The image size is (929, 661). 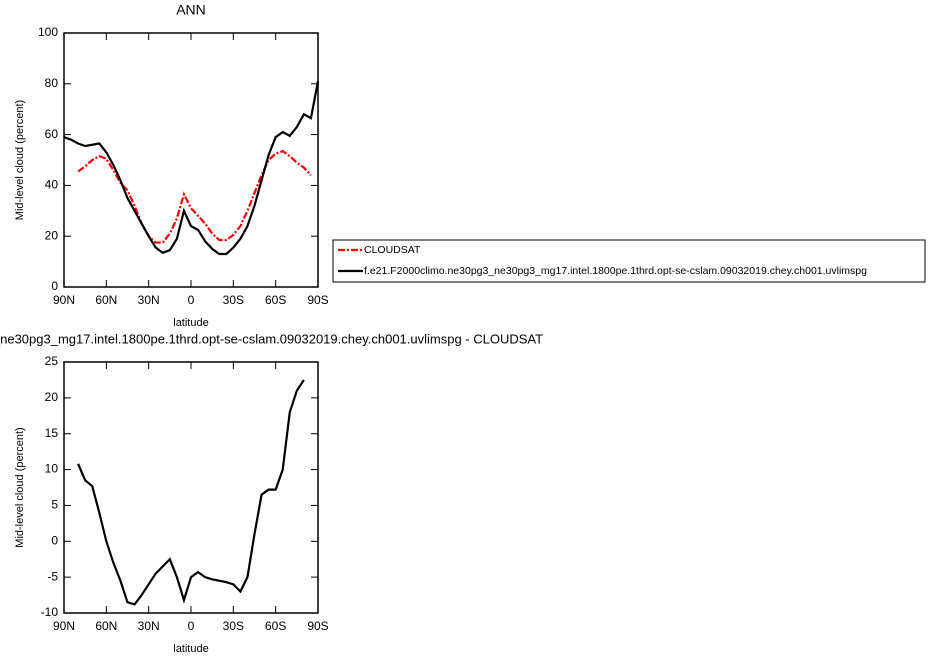 What do you see at coordinates (52, 134) in the screenshot?
I see `y-tick-label: 60` at bounding box center [52, 134].